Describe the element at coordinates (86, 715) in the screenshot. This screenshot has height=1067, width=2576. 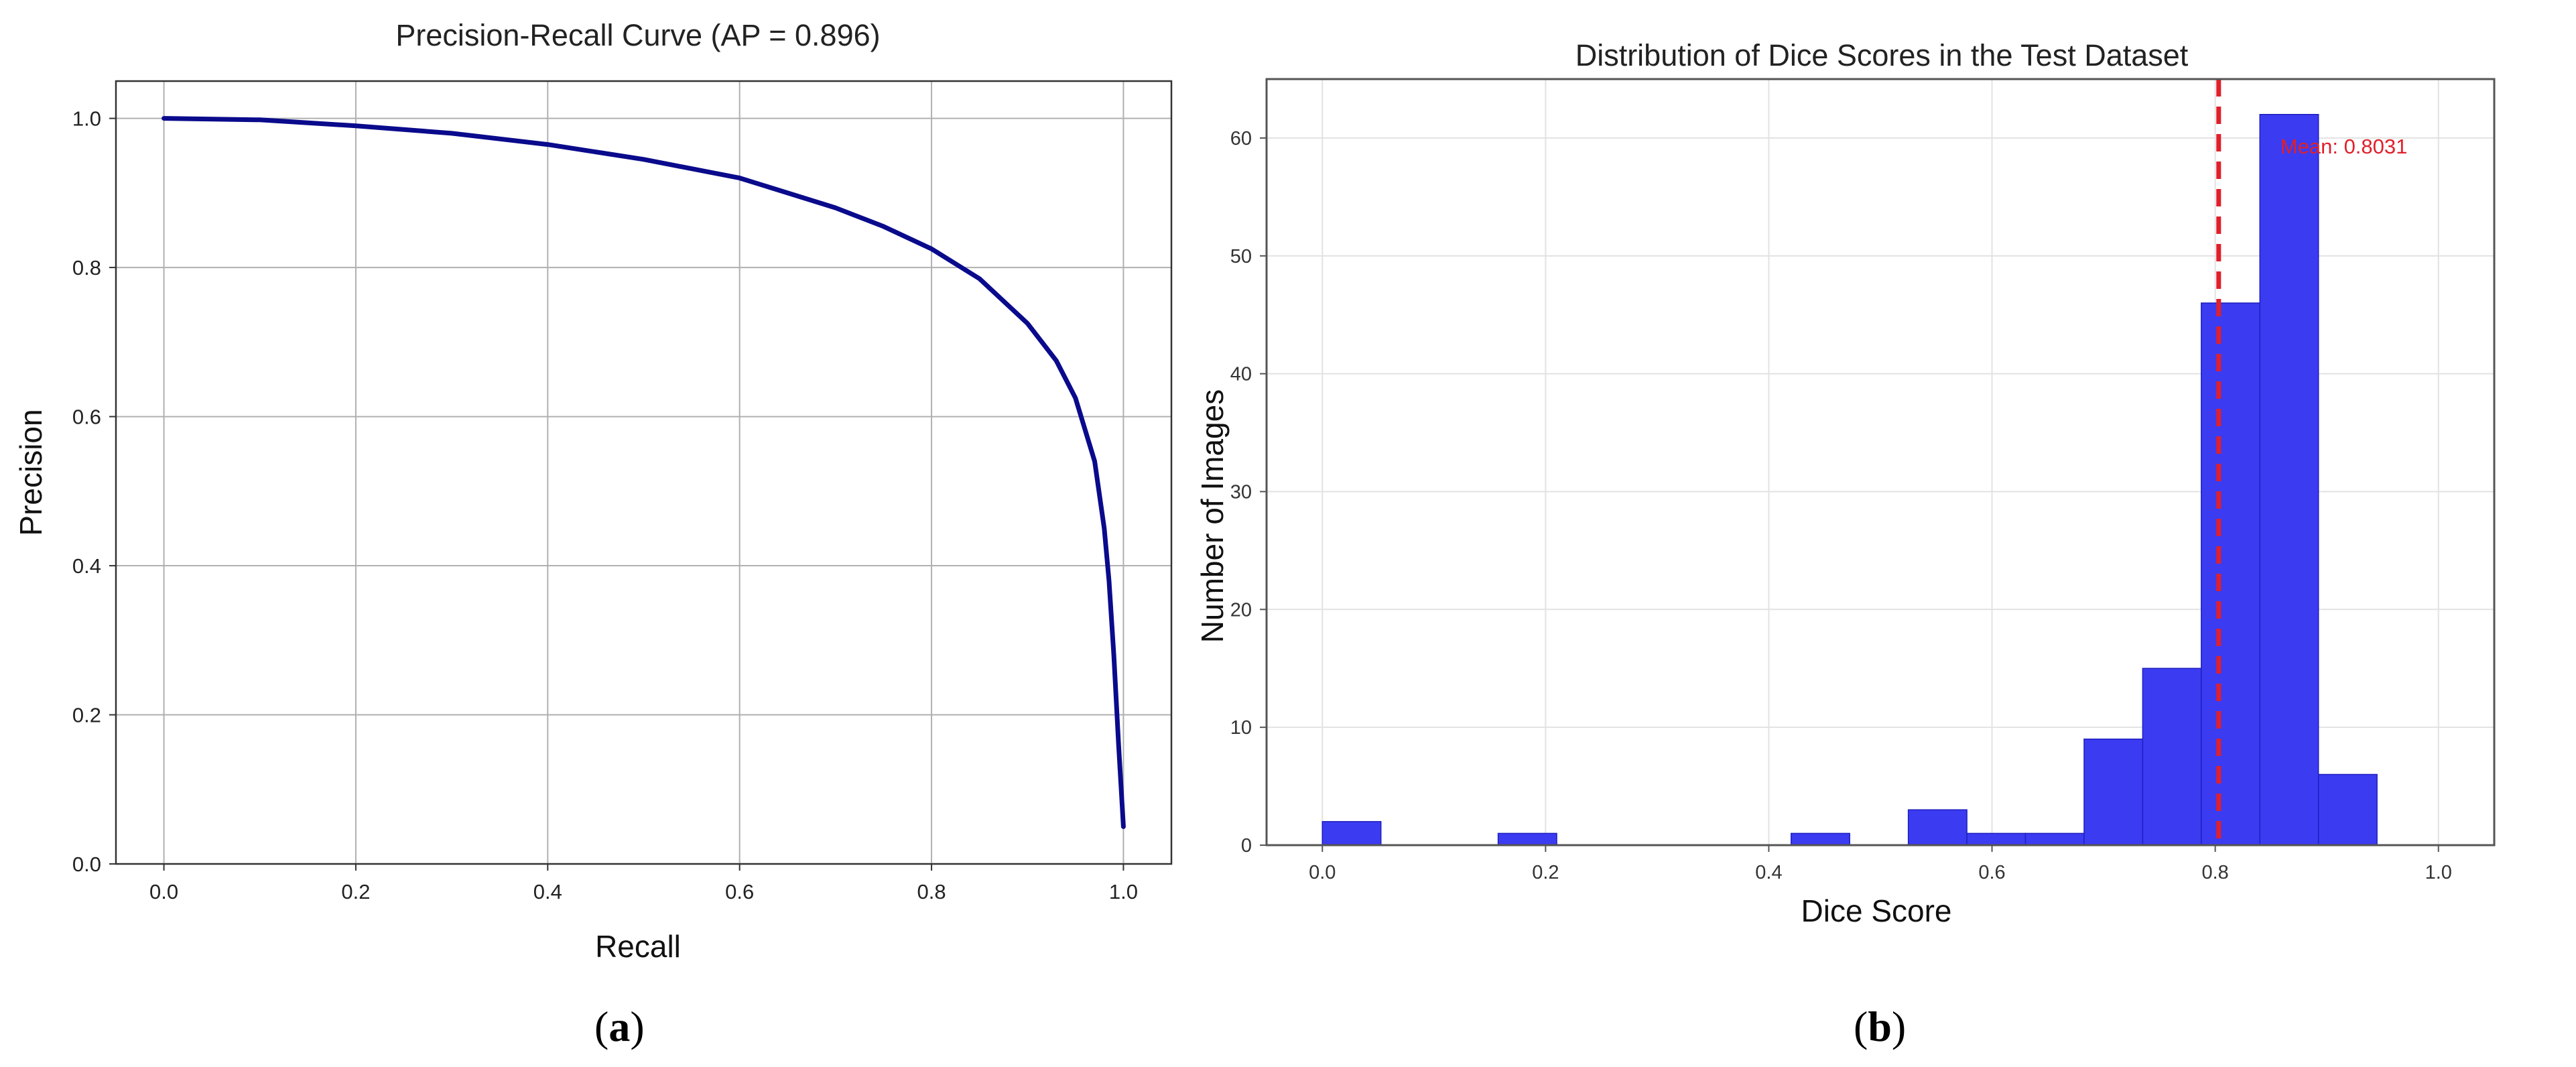
I see `pr-y-tick-label: 0.2` at that location.